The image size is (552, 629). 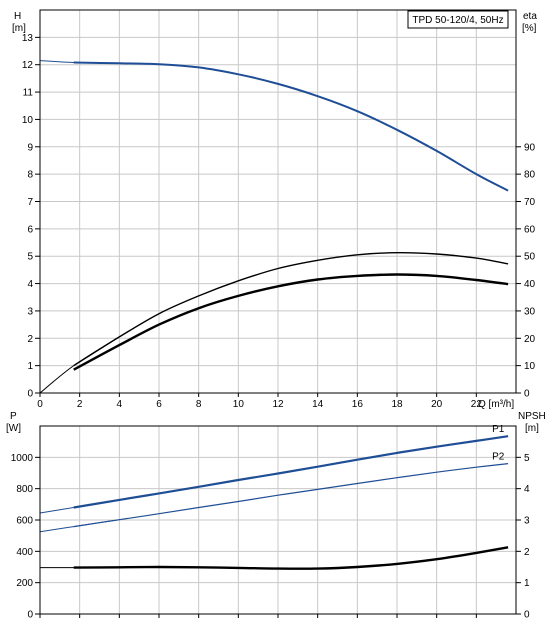 What do you see at coordinates (457, 20) in the screenshot?
I see `chart-title: TPD 50-120/4, 50Hz` at bounding box center [457, 20].